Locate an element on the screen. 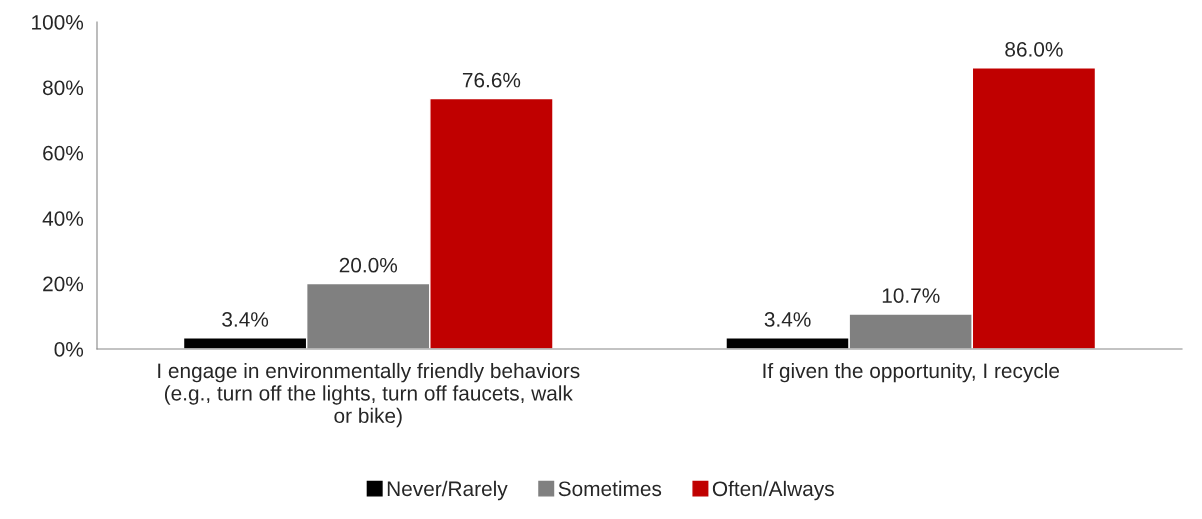  y-tick-label: 20% is located at coordinates (63, 284).